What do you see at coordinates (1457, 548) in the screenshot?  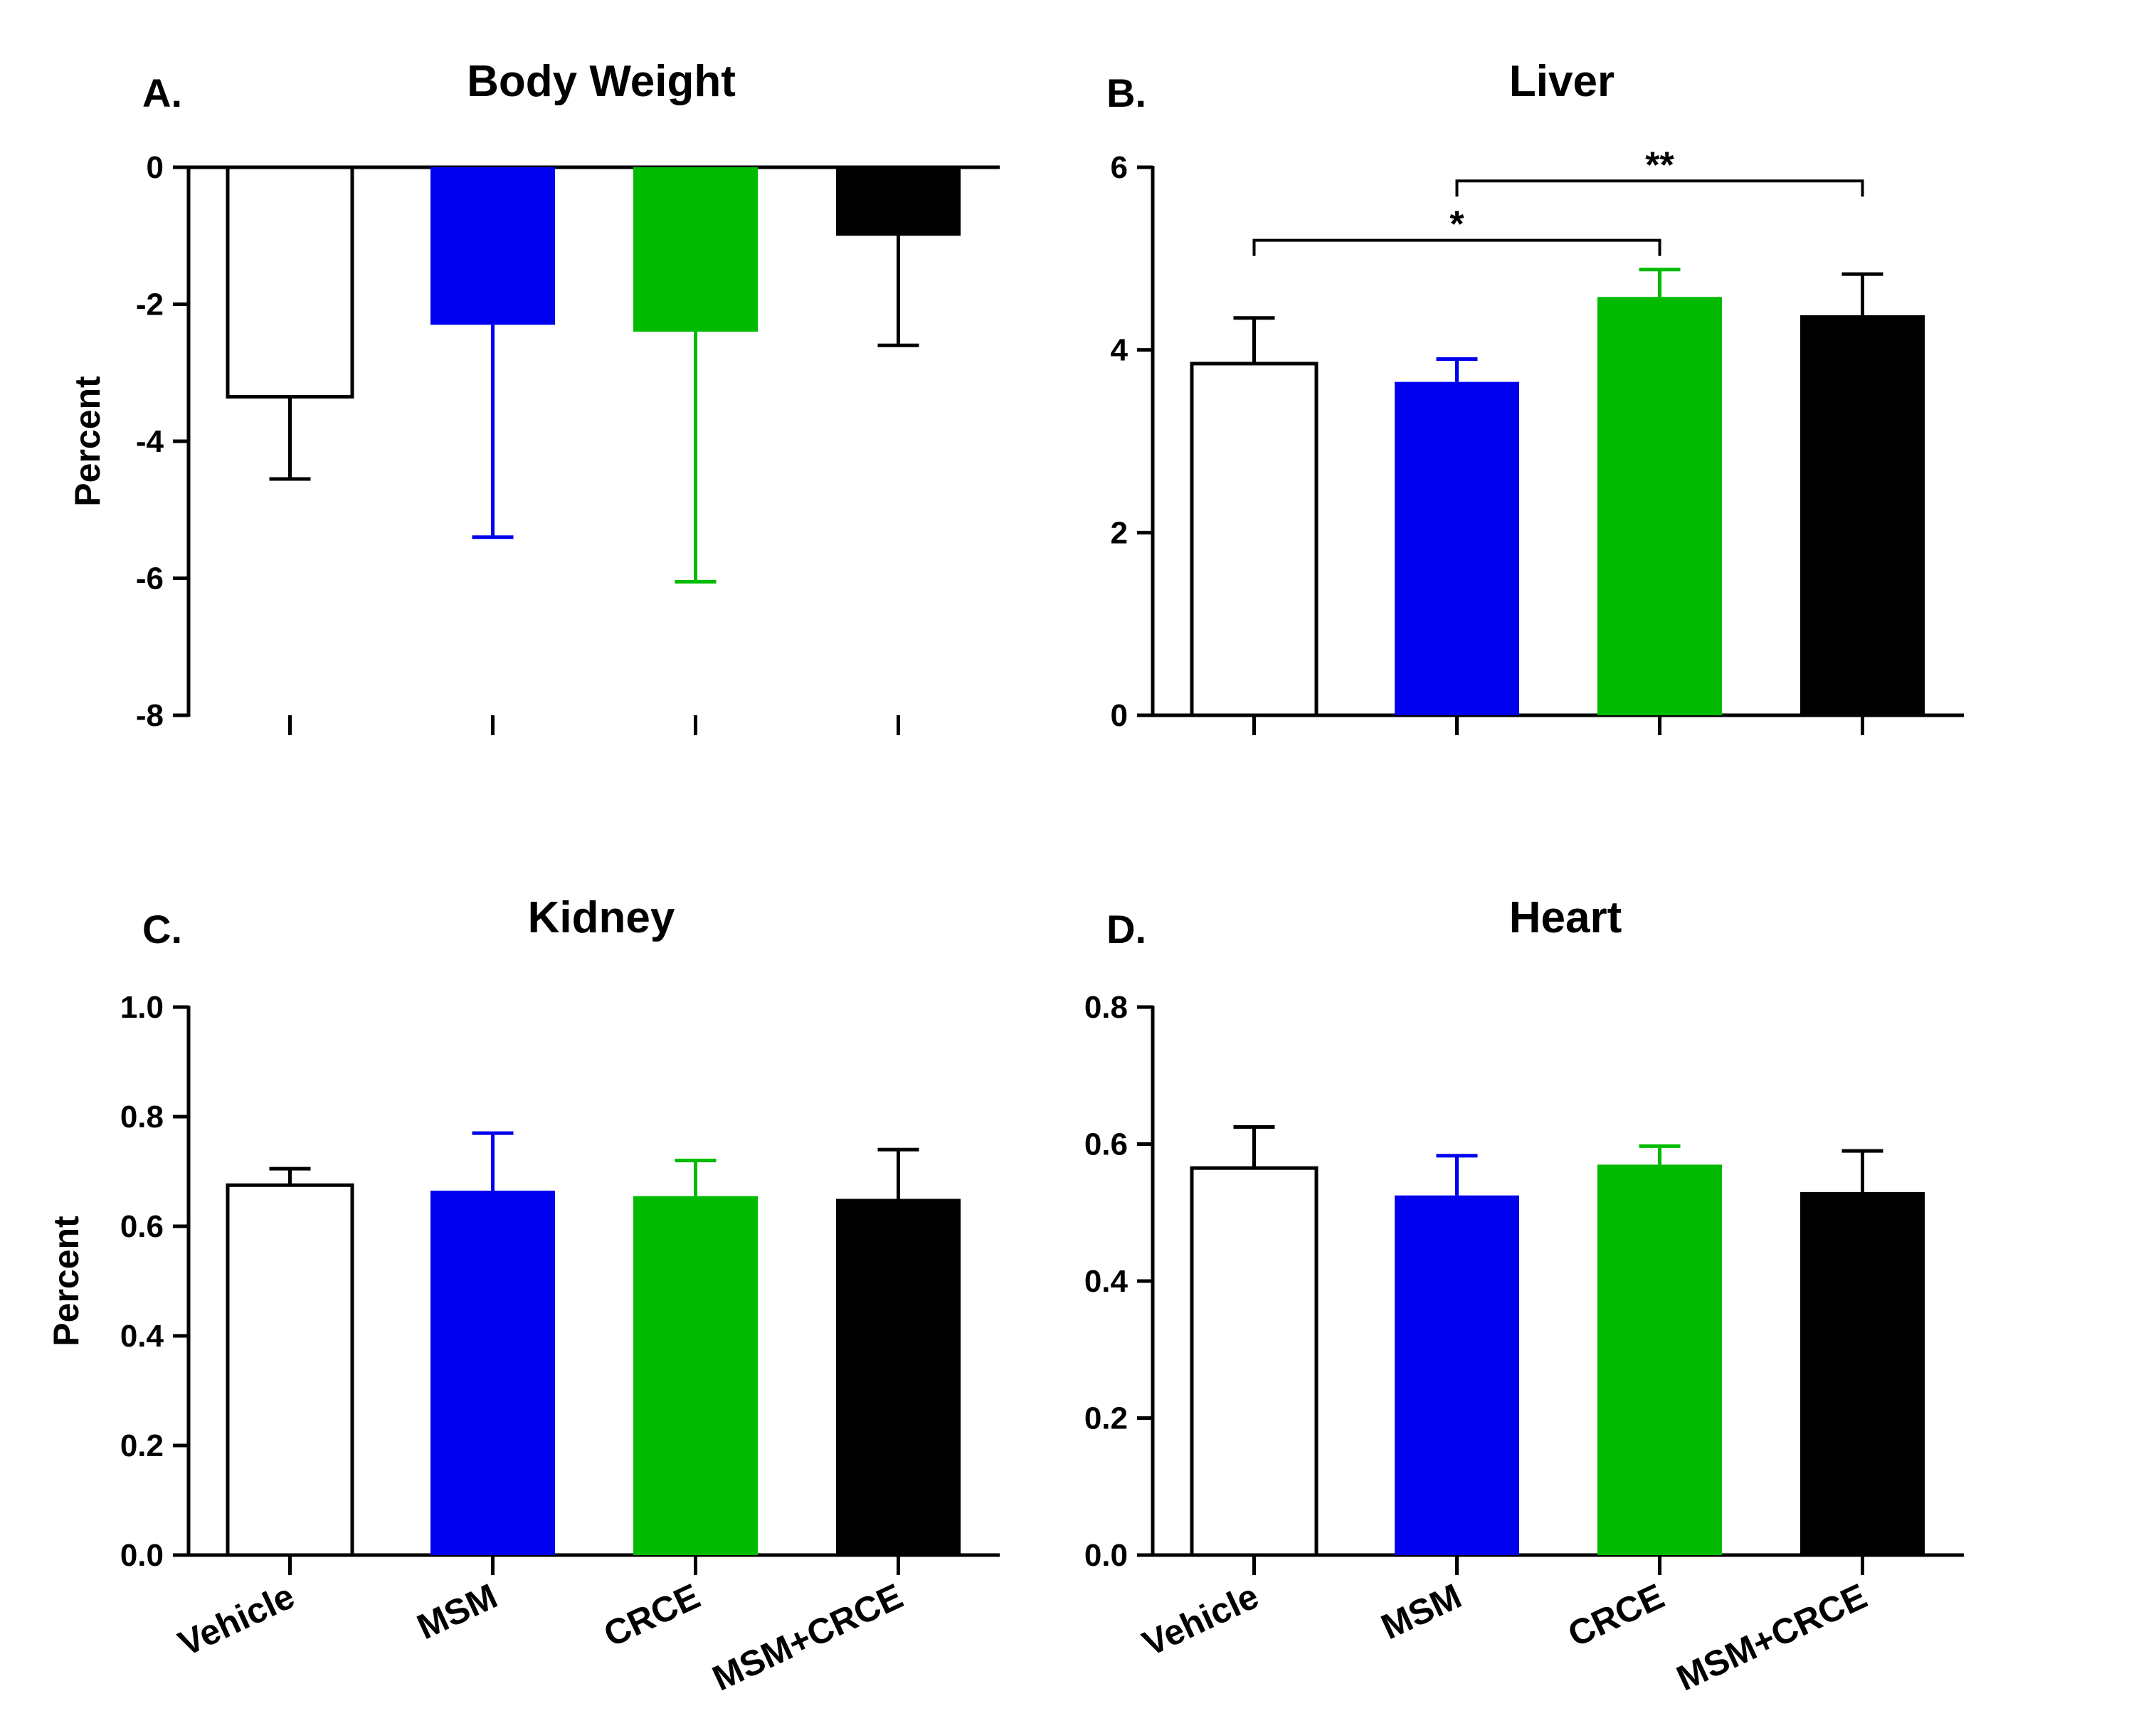 I see `p1-bar-msm` at bounding box center [1457, 548].